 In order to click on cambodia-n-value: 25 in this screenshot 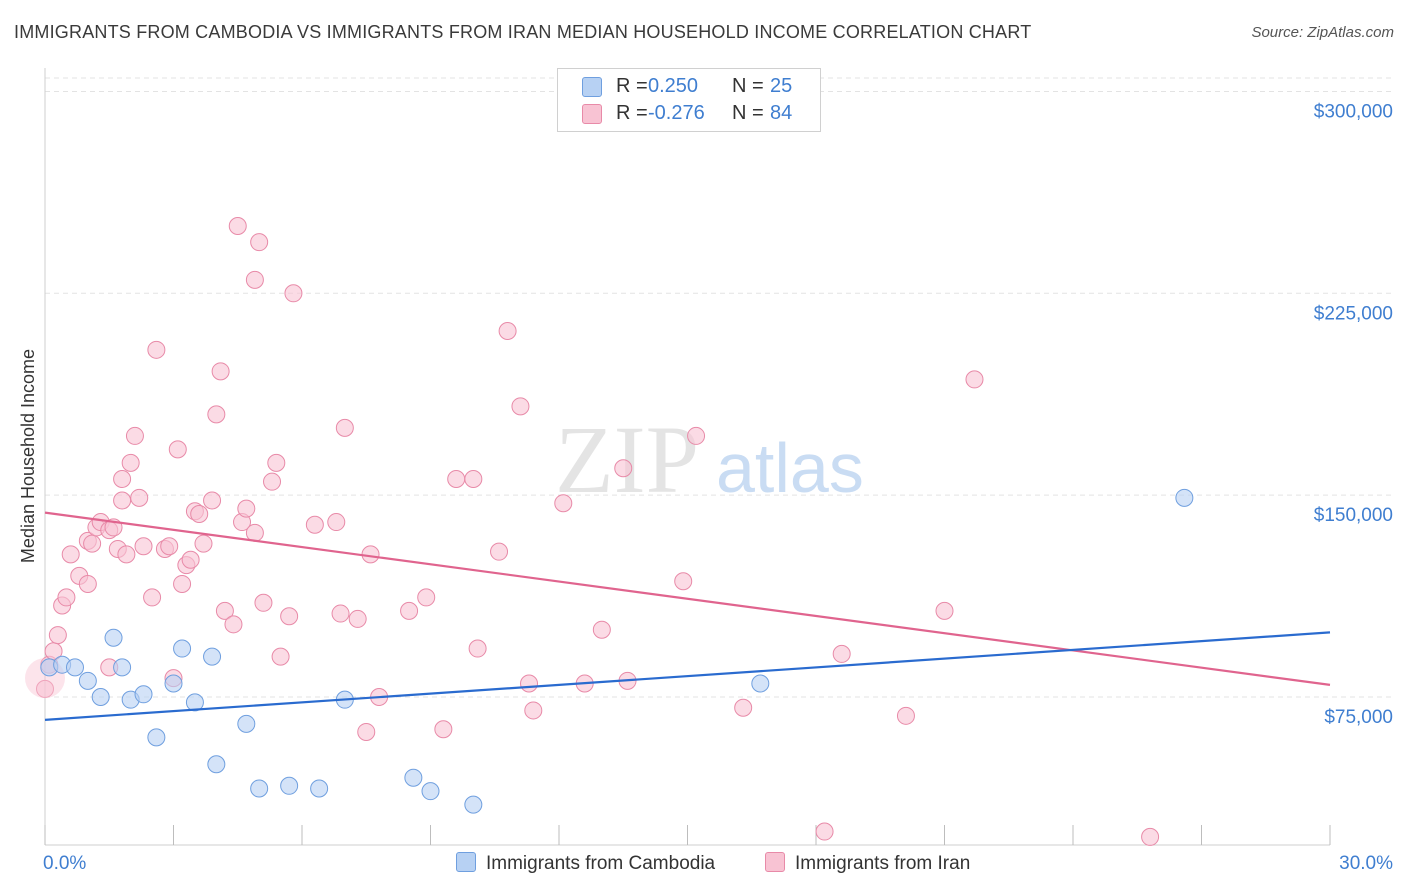, I will do `click(781, 86)`.